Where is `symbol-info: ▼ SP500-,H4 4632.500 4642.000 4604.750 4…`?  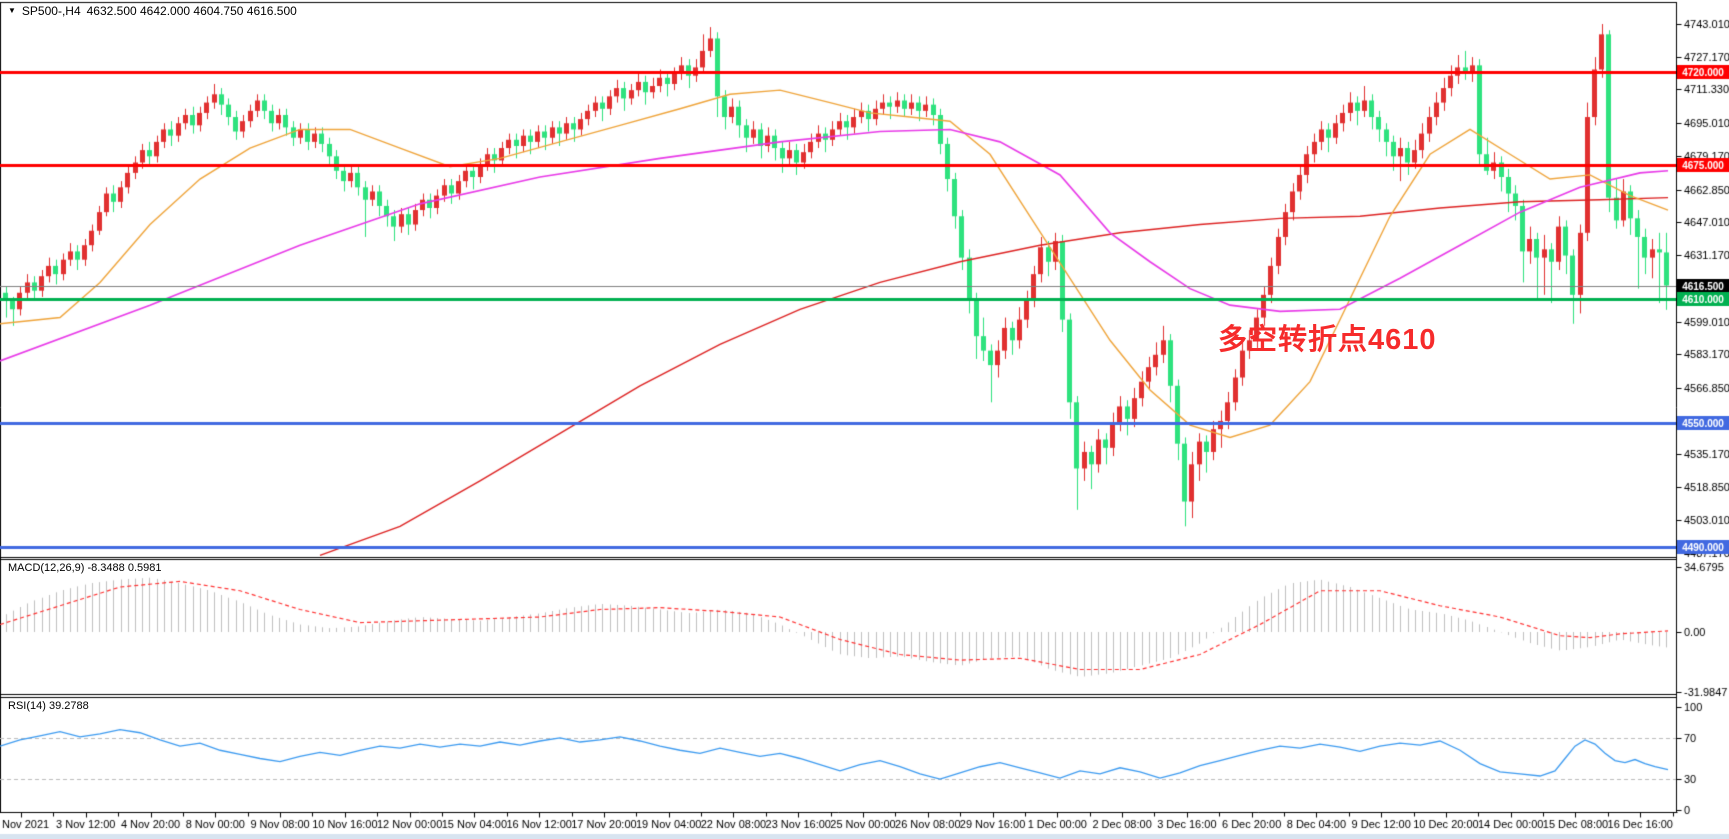 symbol-info: ▼ SP500-,H4 4632.500 4642.000 4604.750 4… is located at coordinates (152, 11).